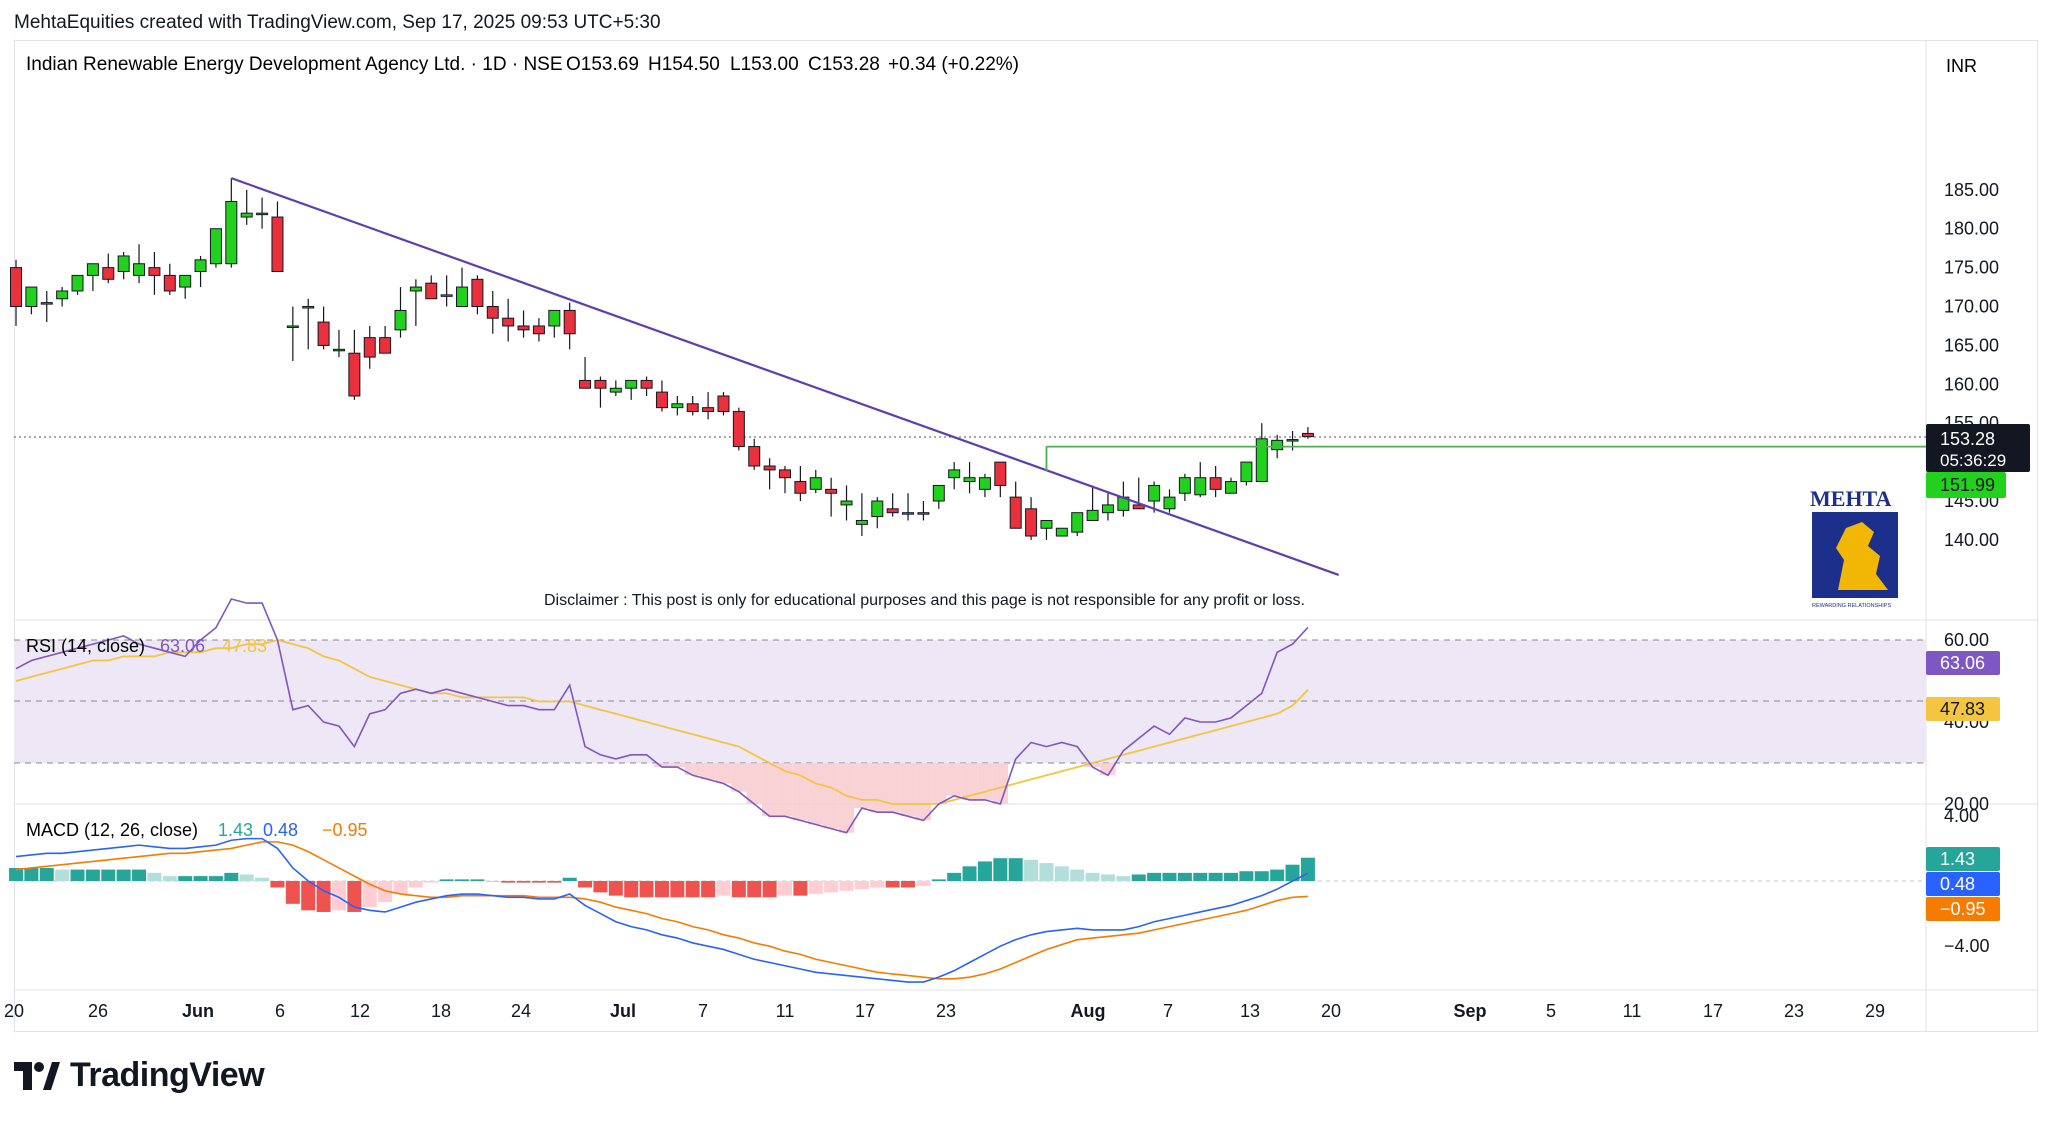 Image resolution: width=2048 pixels, height=1121 pixels. What do you see at coordinates (1854, 547) in the screenshot?
I see `mehta-logo: MEHTA REWARDING RELATIONSHIPS` at bounding box center [1854, 547].